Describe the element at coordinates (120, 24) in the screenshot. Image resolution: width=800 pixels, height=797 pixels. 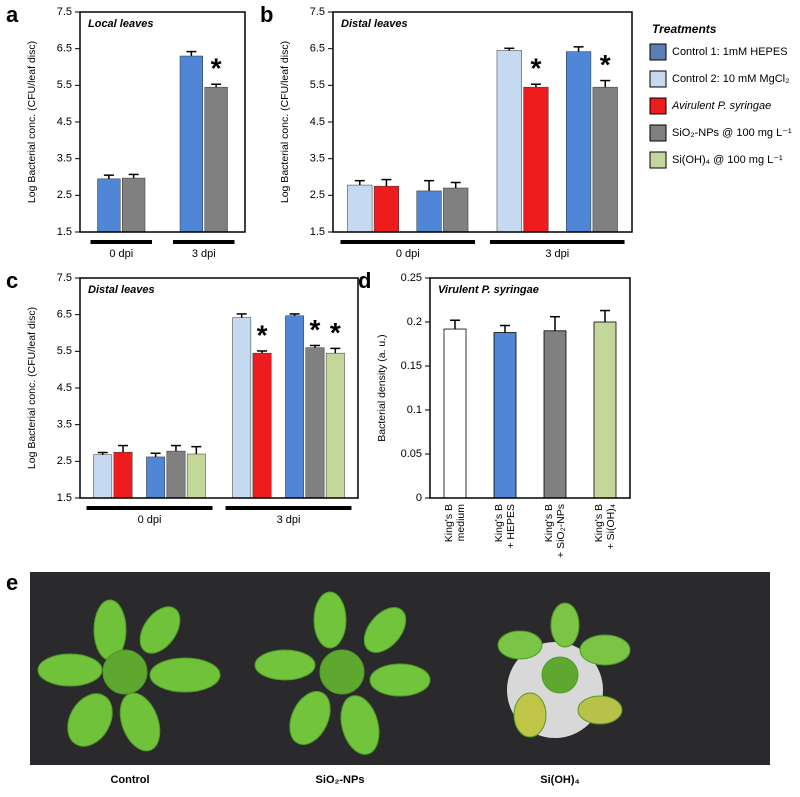
I see `panel-title: Local leaves` at that location.